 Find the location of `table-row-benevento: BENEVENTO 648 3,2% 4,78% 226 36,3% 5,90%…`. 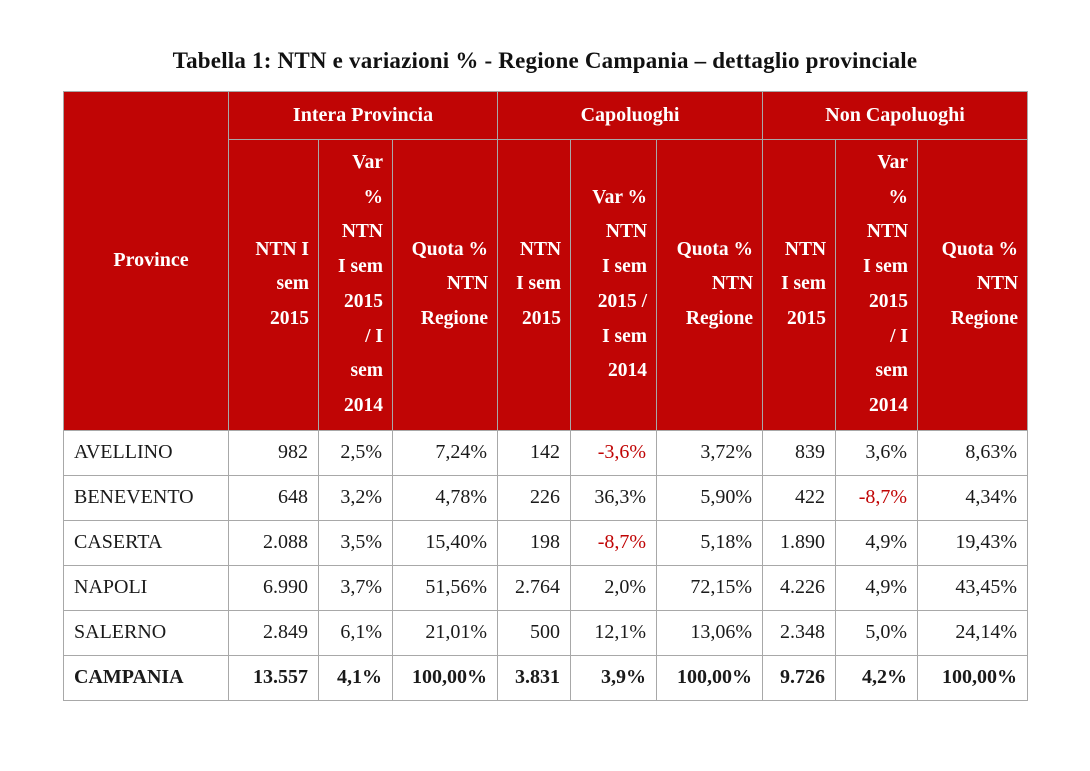

table-row-benevento: BENEVENTO 648 3,2% 4,78% 226 36,3% 5,90%… is located at coordinates (546, 497).